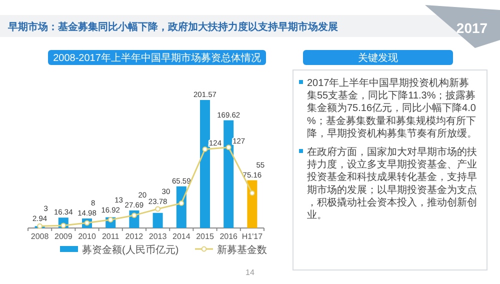 Image resolution: width=500 pixels, height=284 pixels. Describe the element at coordinates (250, 272) in the screenshot. I see `text: 14` at that location.